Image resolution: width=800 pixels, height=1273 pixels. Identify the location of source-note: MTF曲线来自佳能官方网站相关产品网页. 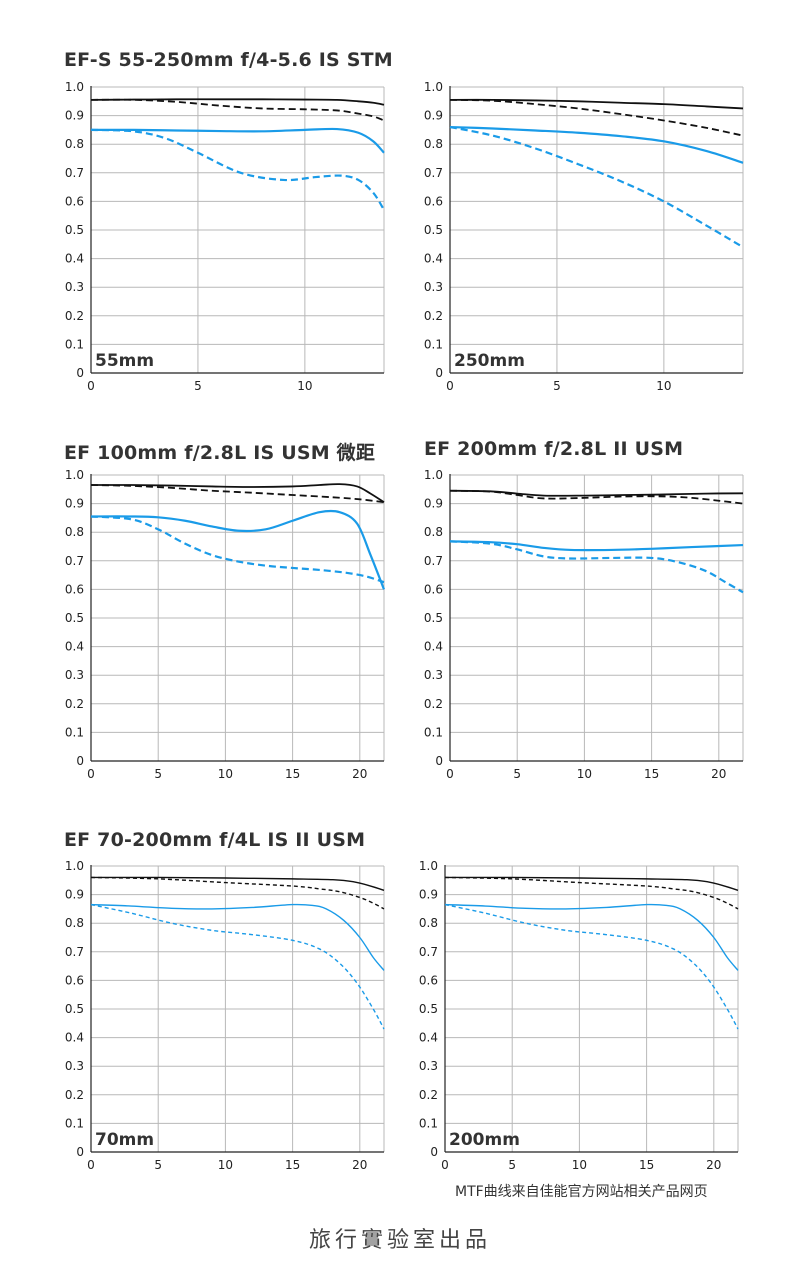
(581, 1192).